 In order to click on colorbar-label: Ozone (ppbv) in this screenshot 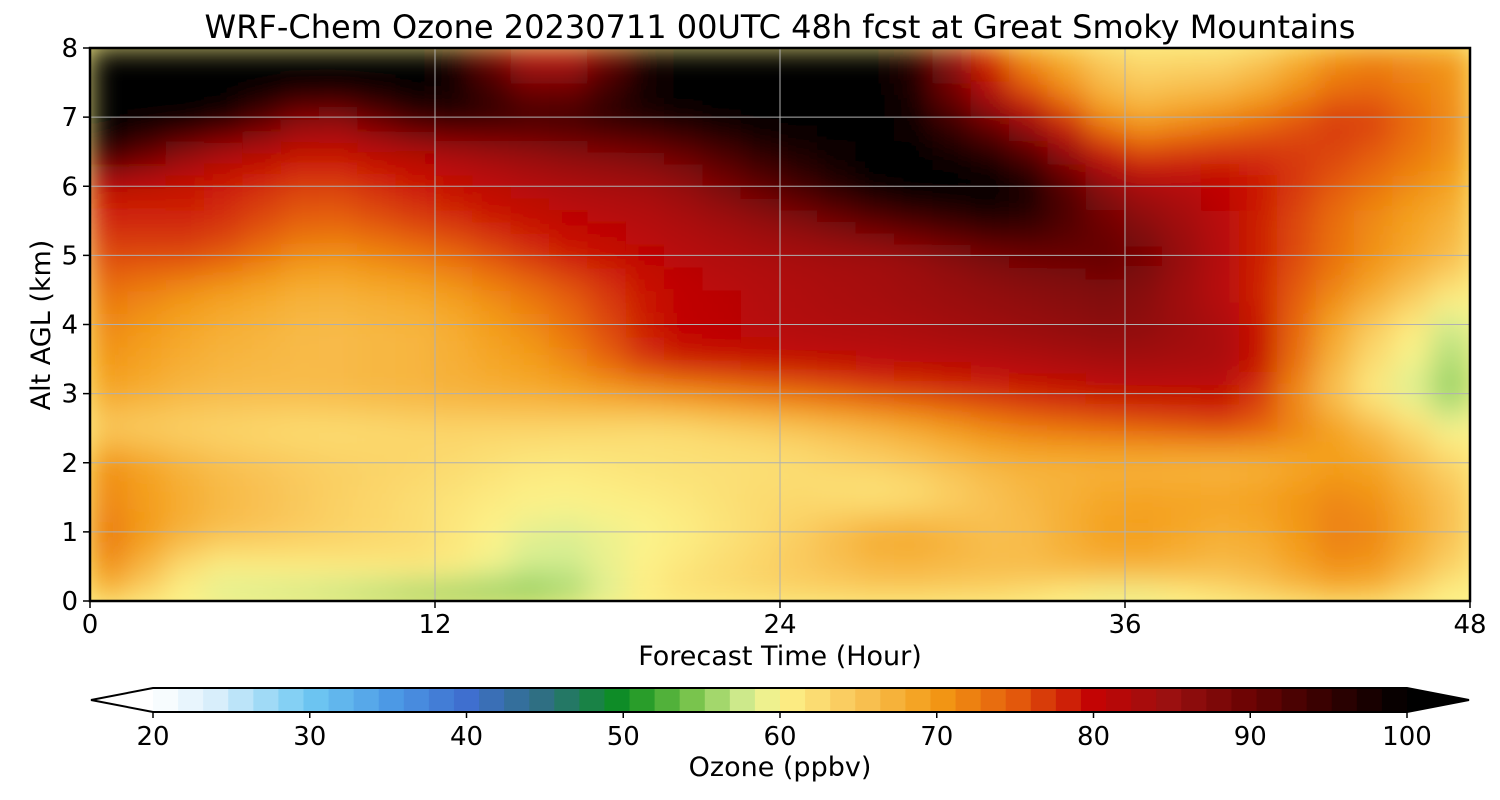, I will do `click(780, 767)`.